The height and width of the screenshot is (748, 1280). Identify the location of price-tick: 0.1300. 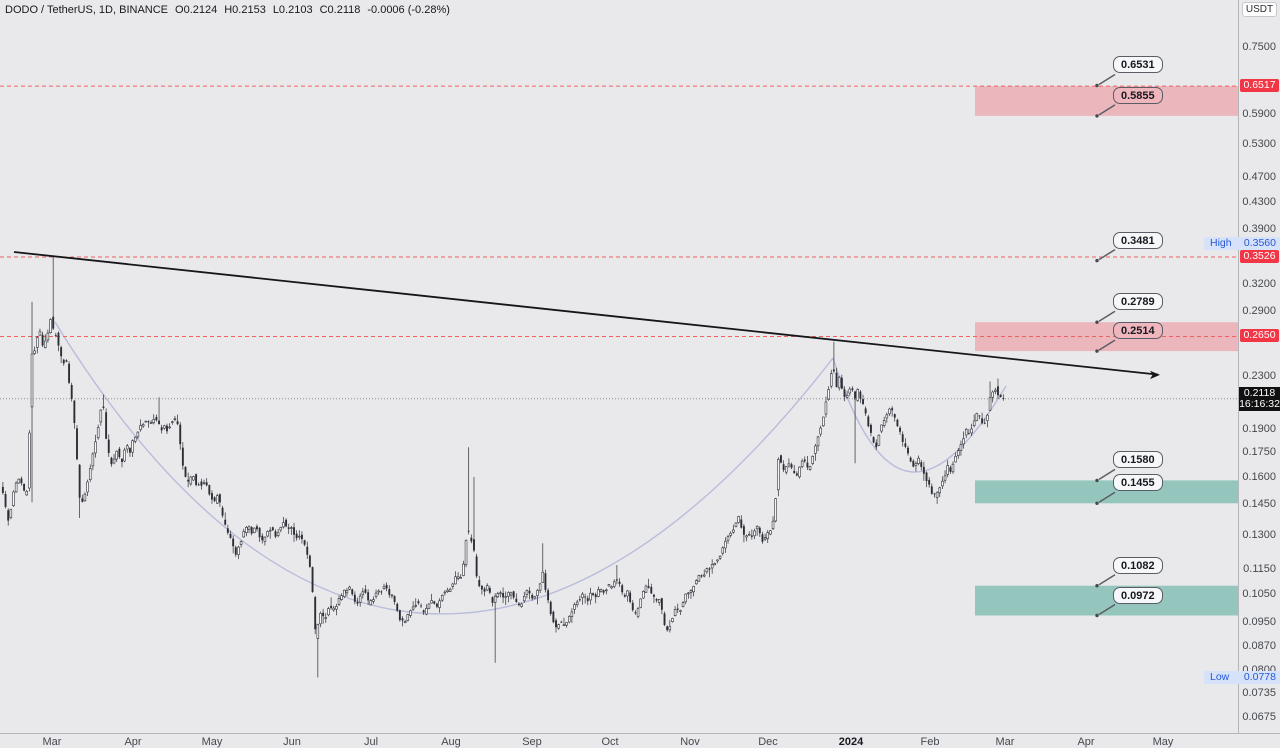
(1259, 535).